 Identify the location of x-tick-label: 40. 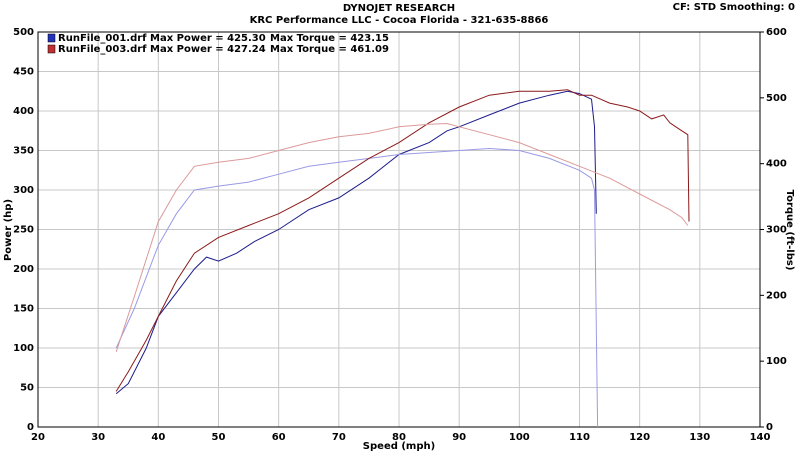
(158, 437).